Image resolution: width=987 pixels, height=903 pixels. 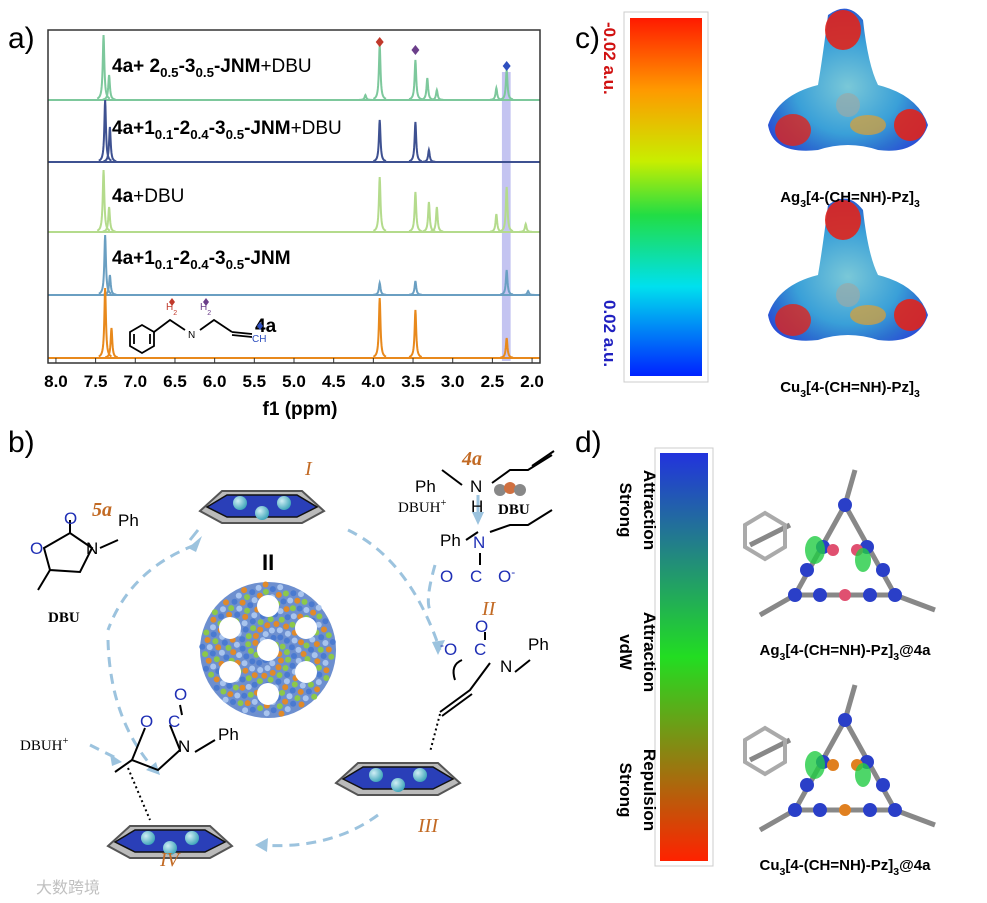 What do you see at coordinates (174, 721) in the screenshot?
I see `atom: C` at bounding box center [174, 721].